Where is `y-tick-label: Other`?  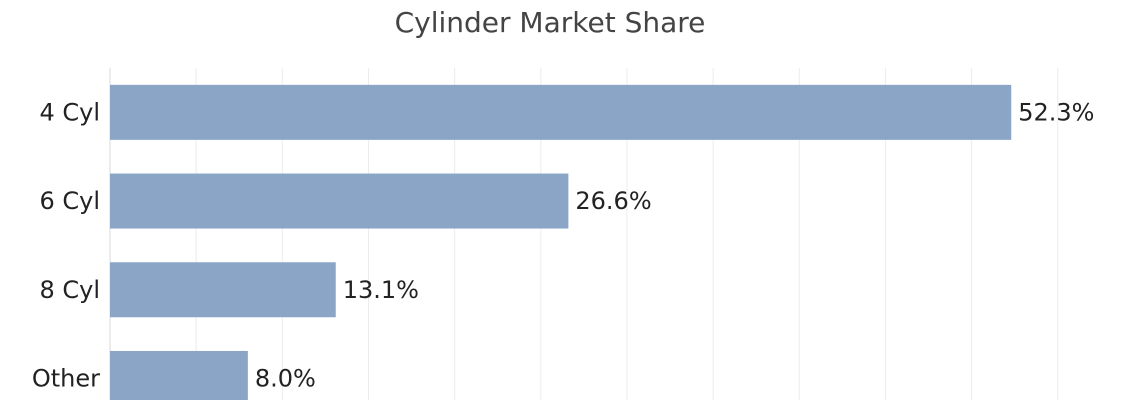
y-tick-label: Other is located at coordinates (66, 378).